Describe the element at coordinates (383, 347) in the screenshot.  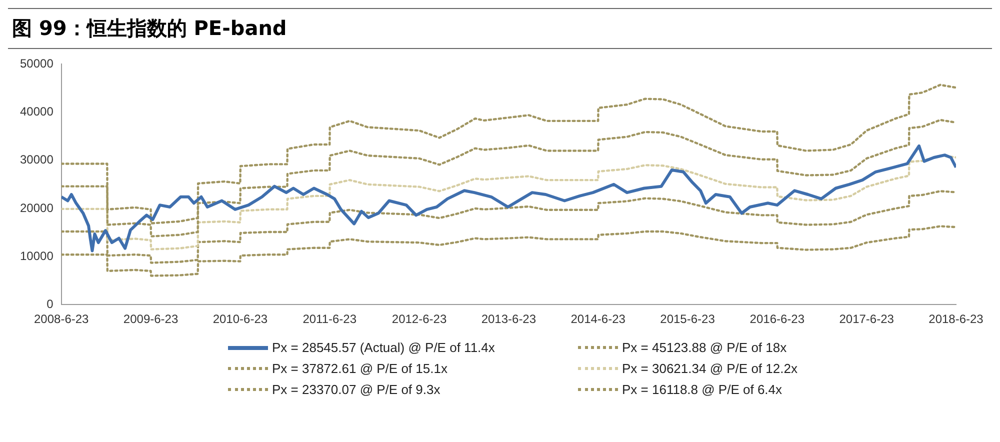
I see `legend-label: Px = 28545.57 (Actual) @ P/E of 11.4x` at that location.